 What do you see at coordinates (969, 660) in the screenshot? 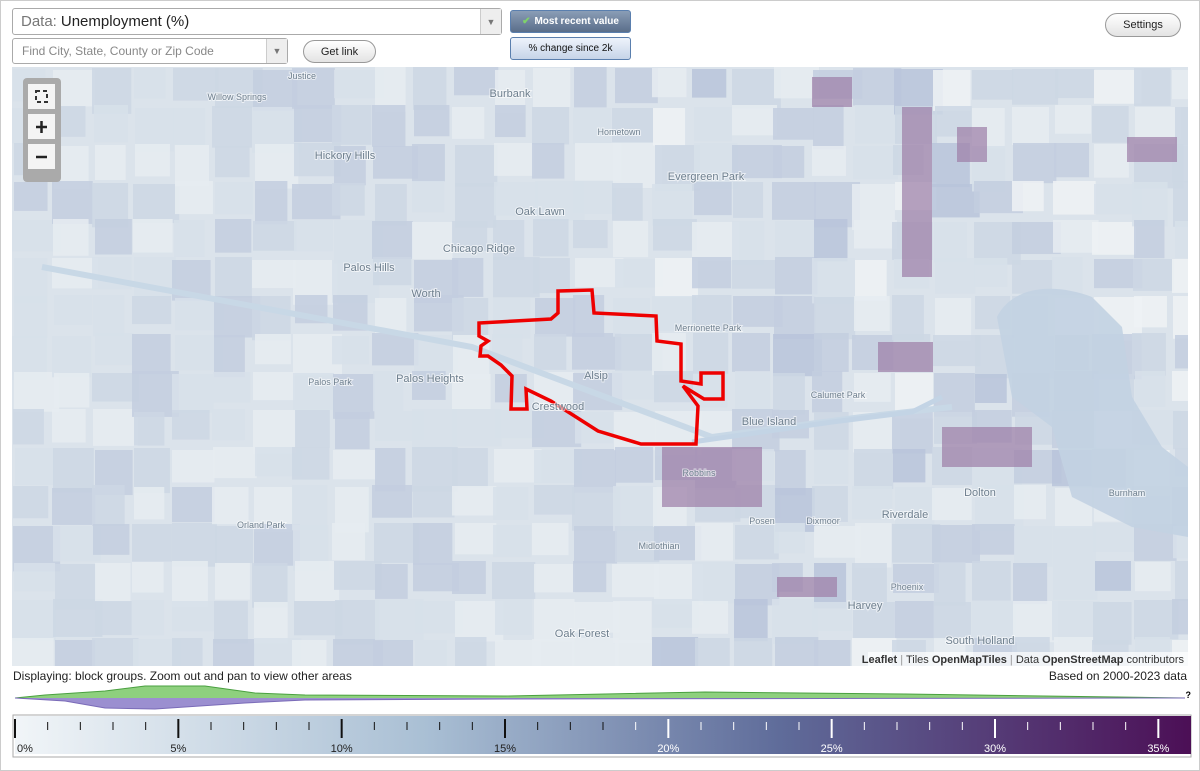
I see `attr-link: OpenMapTiles` at bounding box center [969, 660].